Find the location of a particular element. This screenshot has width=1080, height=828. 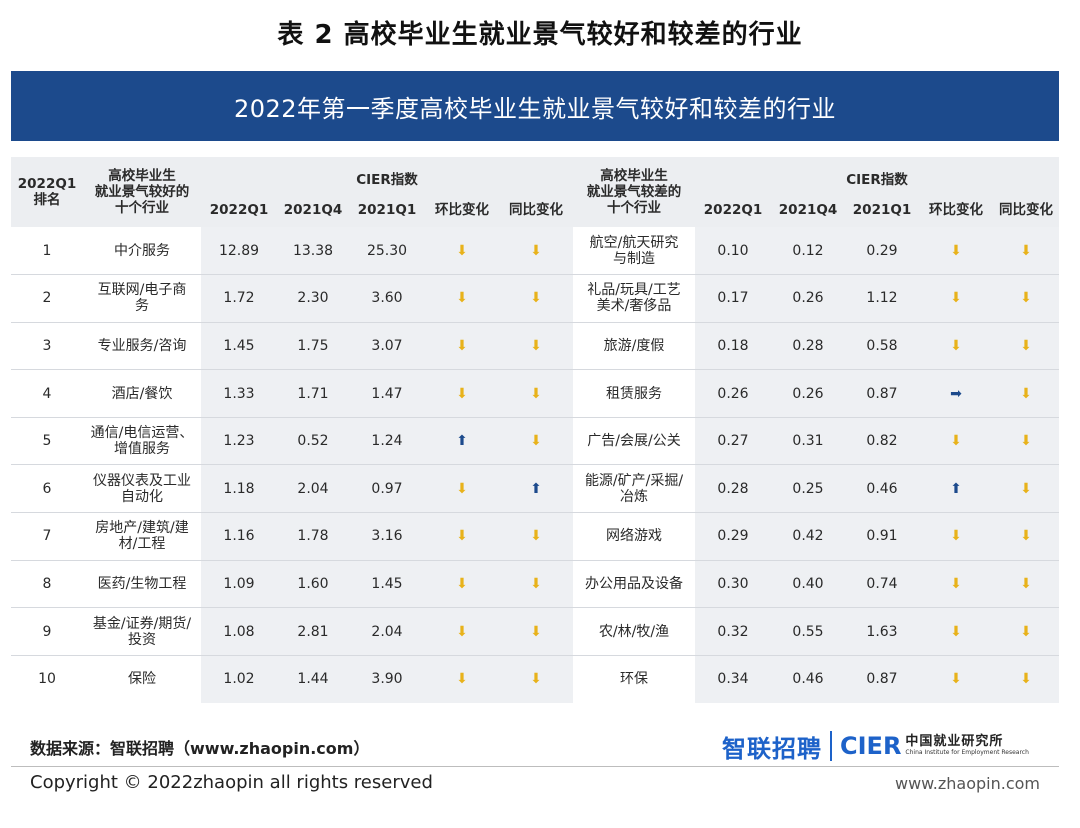

cier-logo-en: China Institute for Employment Research is located at coordinates (967, 752).